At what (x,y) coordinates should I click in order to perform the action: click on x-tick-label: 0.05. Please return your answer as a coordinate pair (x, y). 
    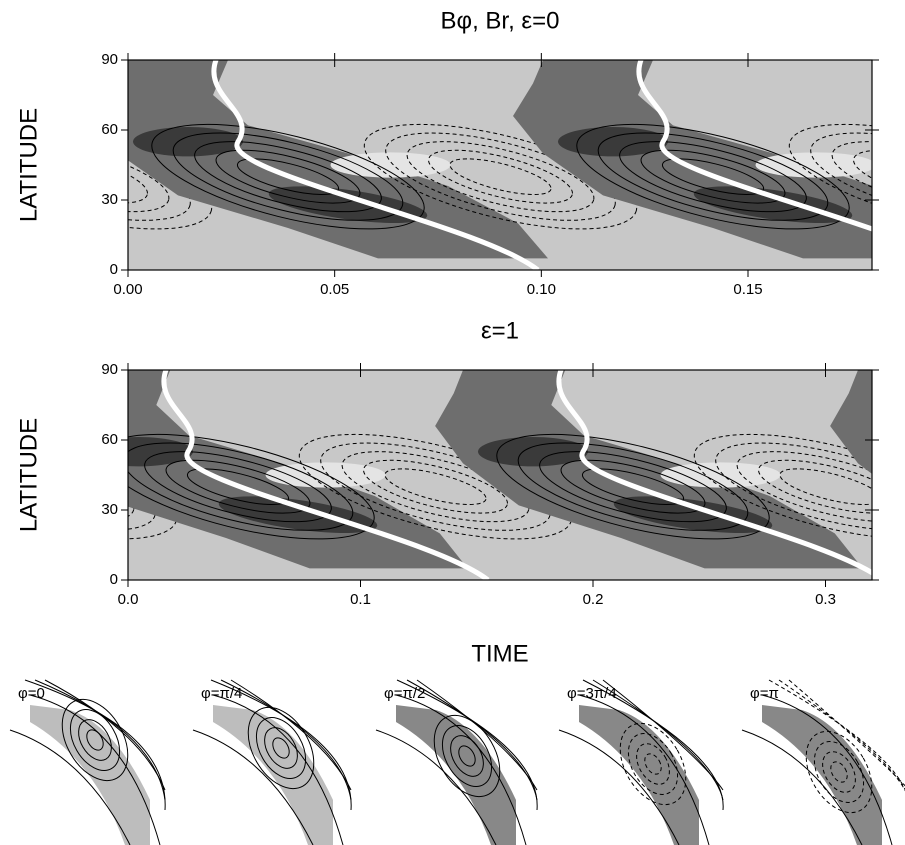
    Looking at the image, I should click on (334, 289).